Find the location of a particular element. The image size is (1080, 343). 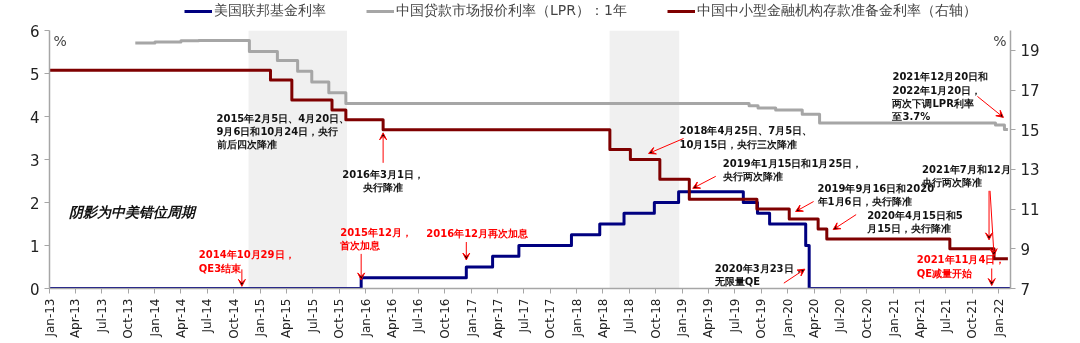

x-tick-label: Oct-17 is located at coordinates (550, 318).